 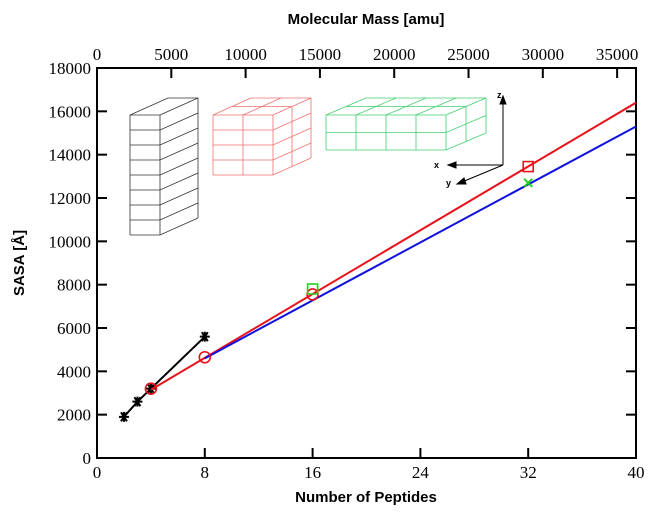 I want to click on top-axis-title: Molecular Mass [amu], so click(x=366, y=19).